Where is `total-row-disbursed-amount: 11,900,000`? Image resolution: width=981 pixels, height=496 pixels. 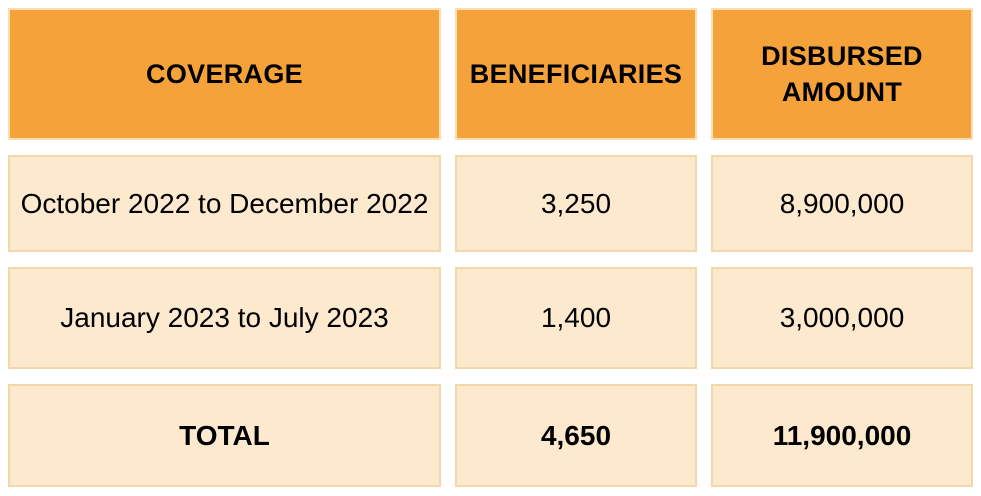 total-row-disbursed-amount: 11,900,000 is located at coordinates (842, 435).